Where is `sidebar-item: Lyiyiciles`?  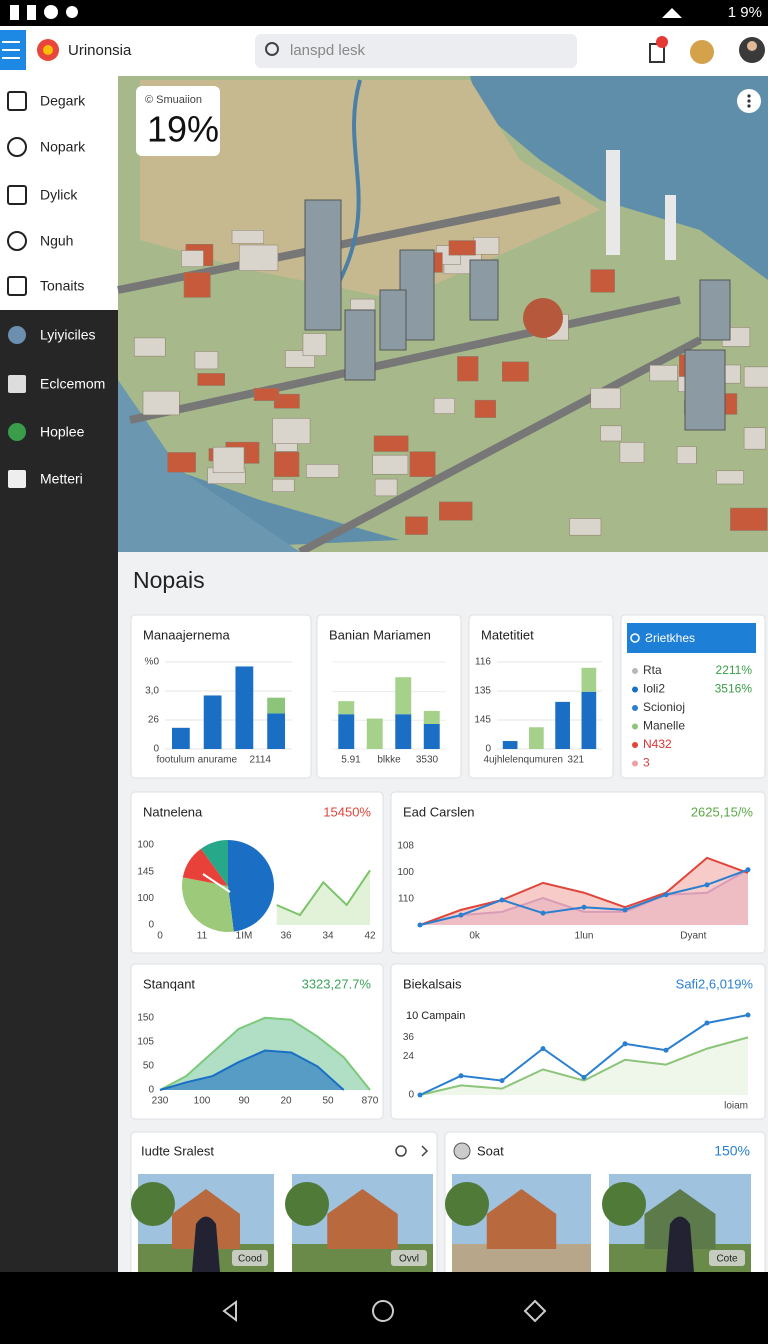 sidebar-item: Lyiyiciles is located at coordinates (68, 335).